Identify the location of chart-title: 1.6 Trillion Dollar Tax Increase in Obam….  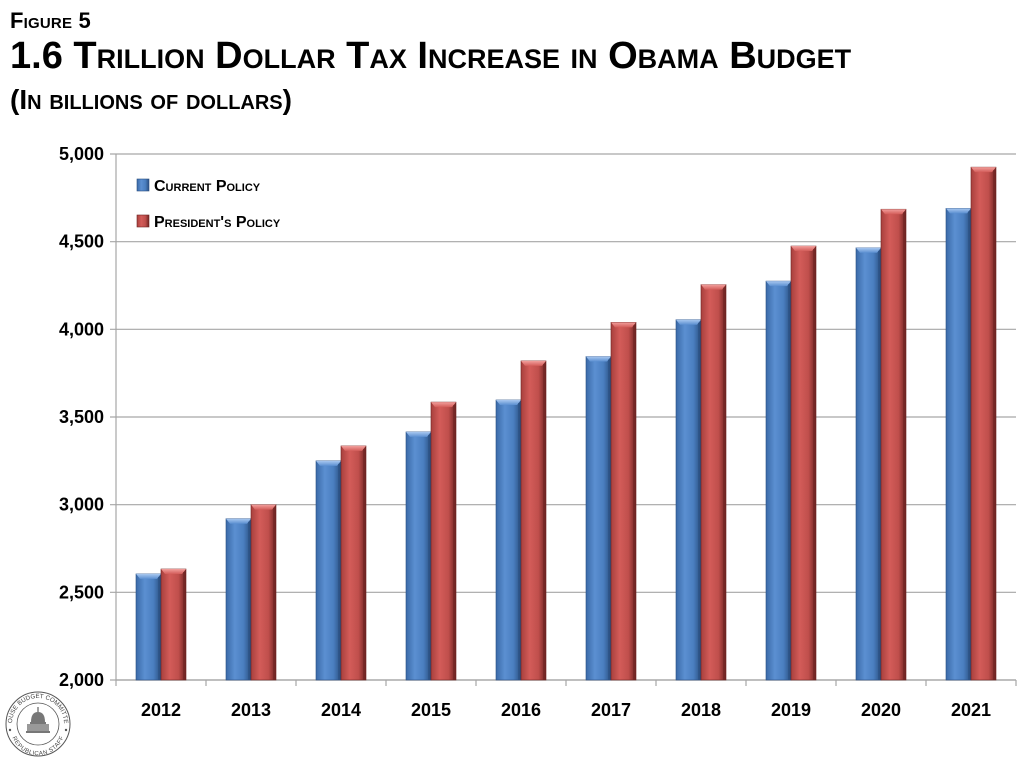
(431, 56).